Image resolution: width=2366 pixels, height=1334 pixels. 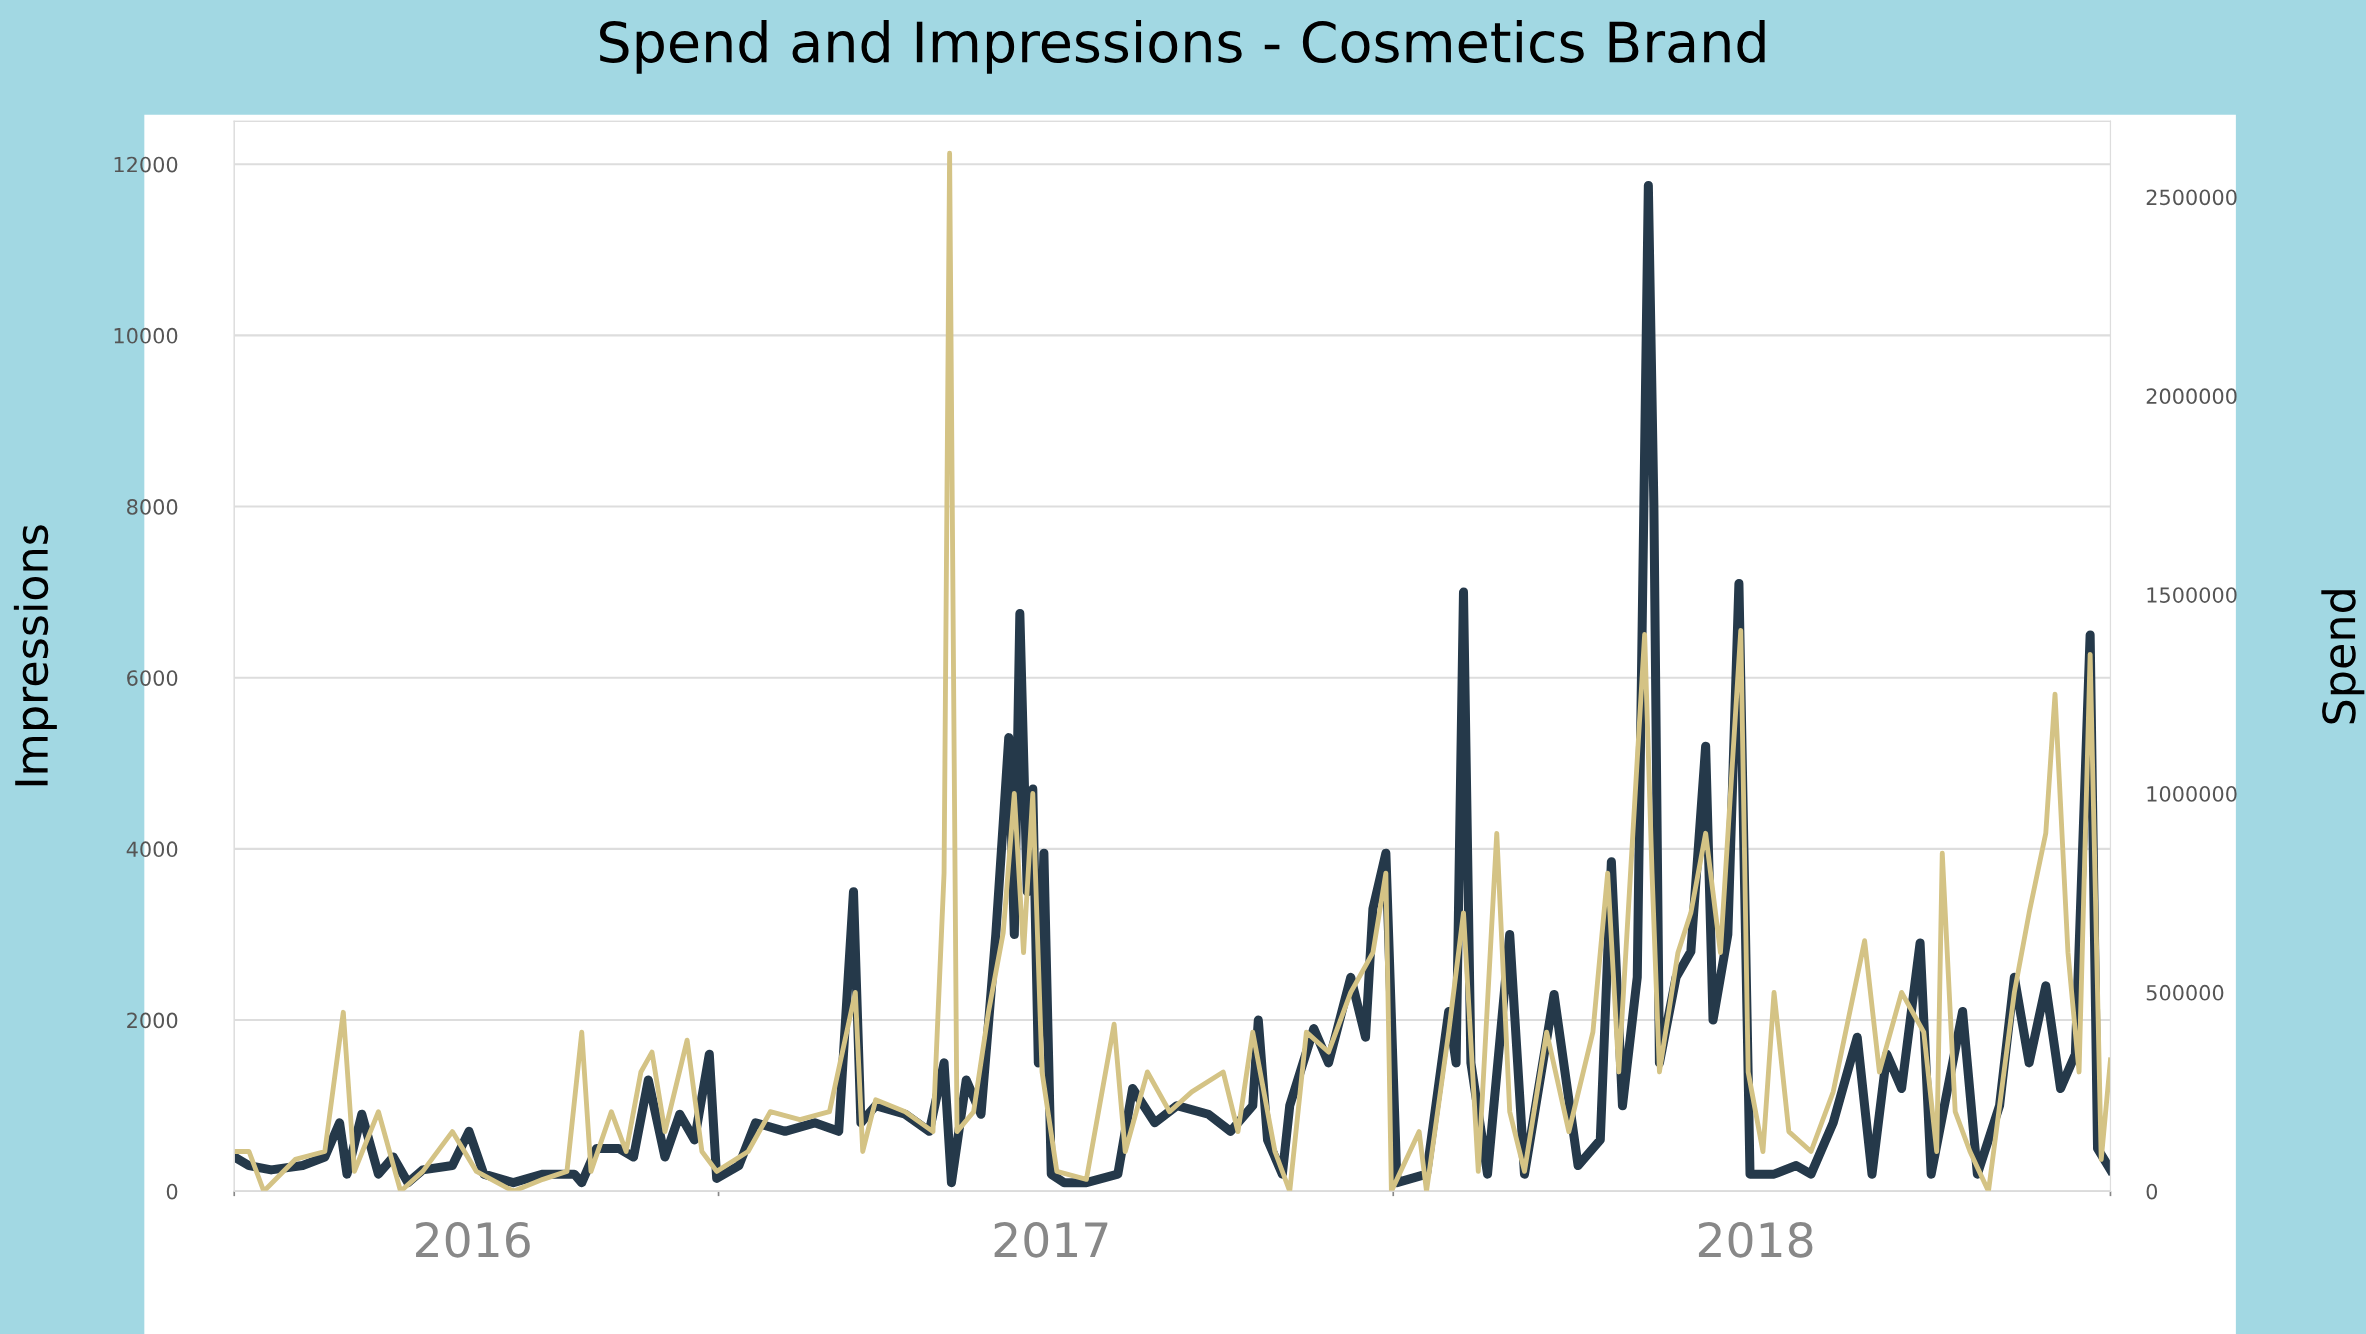 I want to click on y-tick-label: 4000, so click(x=152, y=849).